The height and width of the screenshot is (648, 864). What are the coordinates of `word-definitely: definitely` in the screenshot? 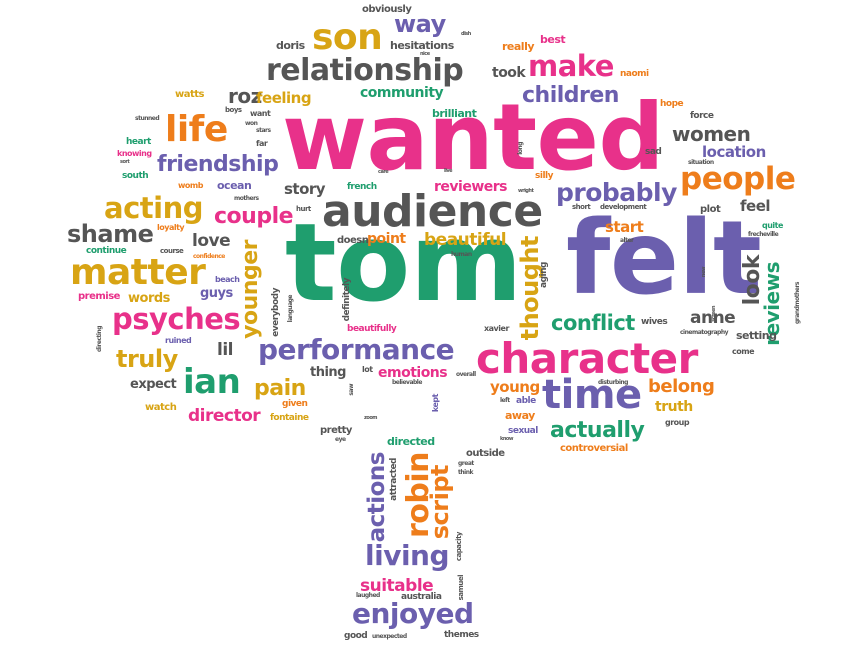 It's located at (347, 300).